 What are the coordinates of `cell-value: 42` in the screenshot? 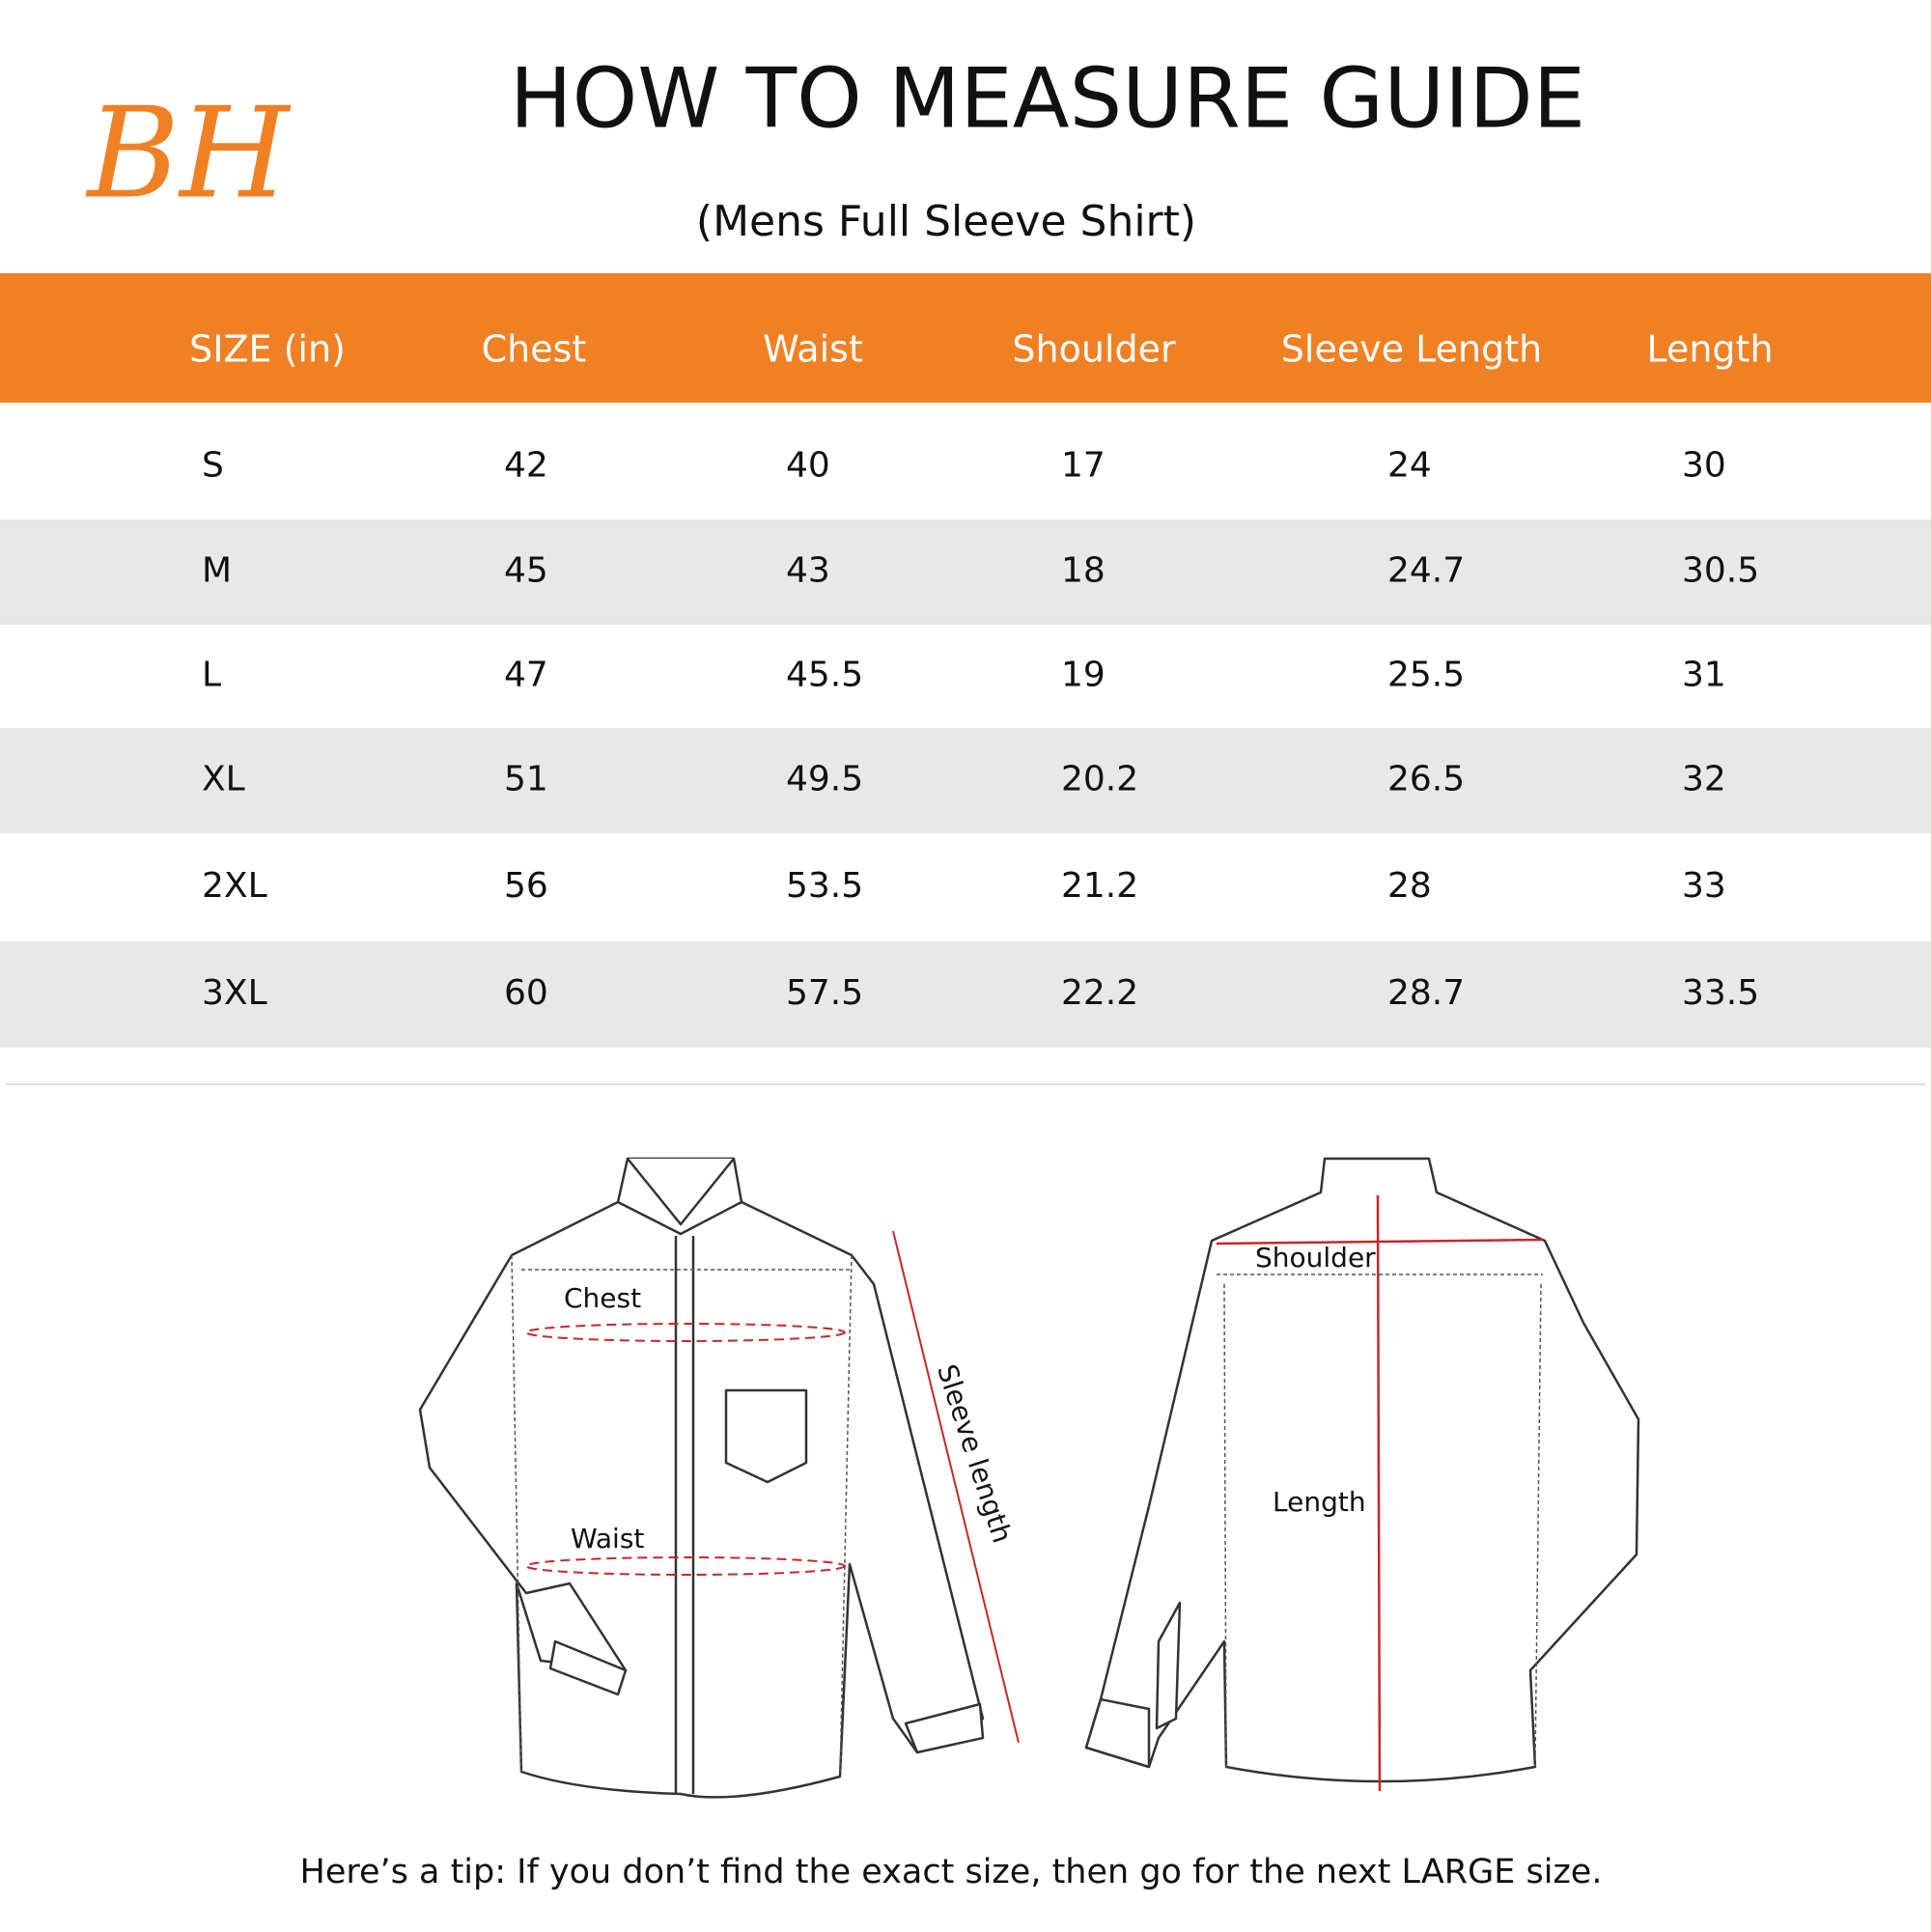 It's located at (526, 466).